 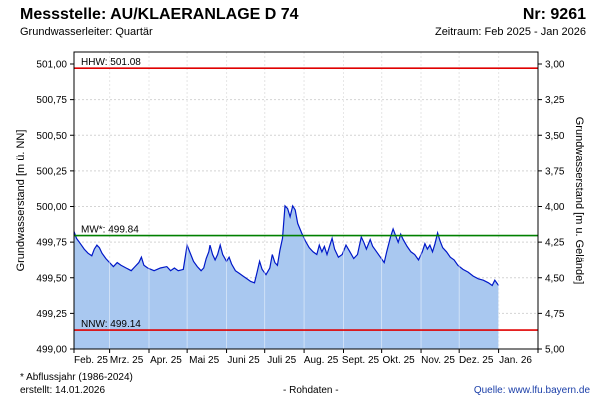 I want to click on raw-data-label: - Rohdaten -, so click(x=311, y=390).